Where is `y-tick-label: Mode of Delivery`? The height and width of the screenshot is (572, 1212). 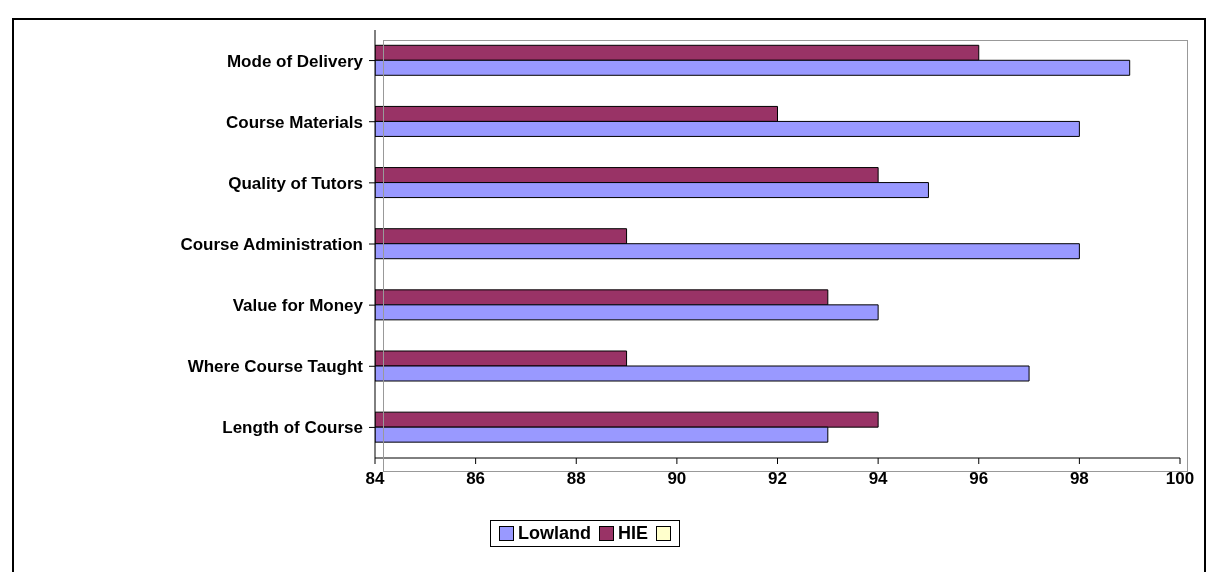
y-tick-label: Mode of Delivery is located at coordinates (295, 61).